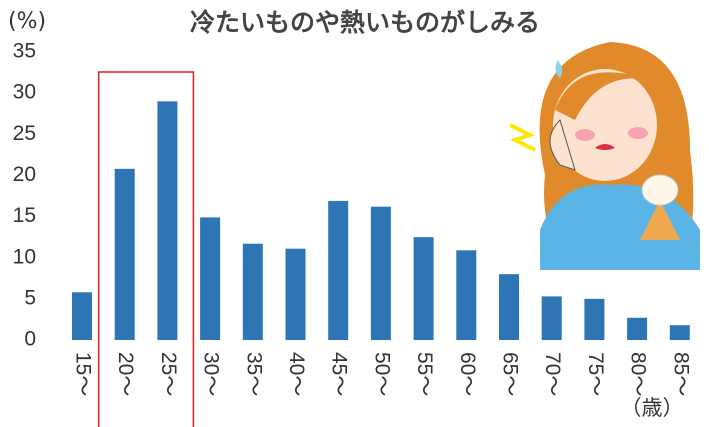 Image resolution: width=709 pixels, height=427 pixels. What do you see at coordinates (638, 374) in the screenshot?
I see `x-tick-label: 80～` at bounding box center [638, 374].